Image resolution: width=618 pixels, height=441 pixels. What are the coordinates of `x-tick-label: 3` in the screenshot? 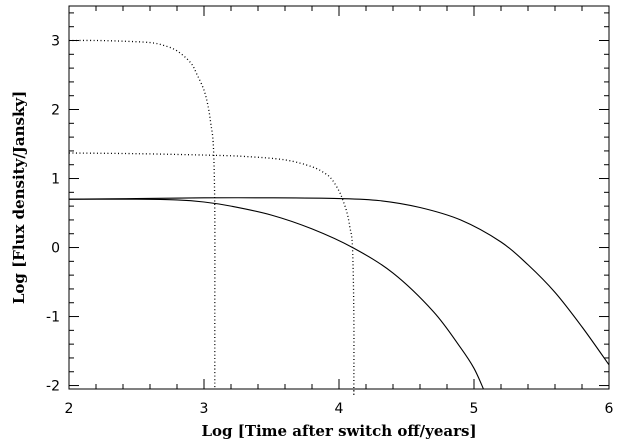 It's located at (204, 409).